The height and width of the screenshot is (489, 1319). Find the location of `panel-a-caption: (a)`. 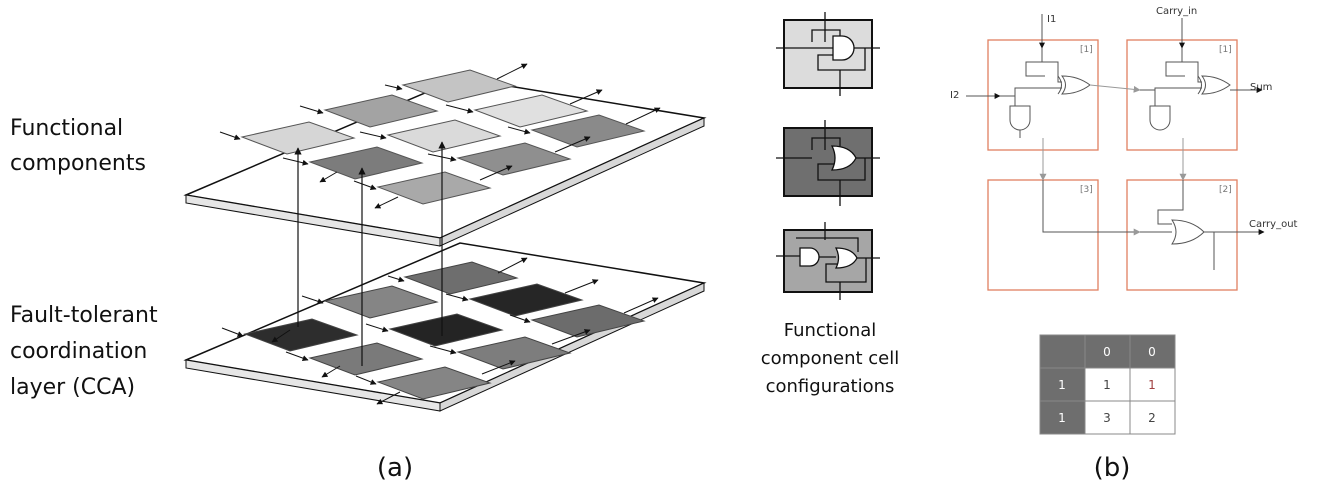

panel-a-caption: (a) is located at coordinates (395, 468).